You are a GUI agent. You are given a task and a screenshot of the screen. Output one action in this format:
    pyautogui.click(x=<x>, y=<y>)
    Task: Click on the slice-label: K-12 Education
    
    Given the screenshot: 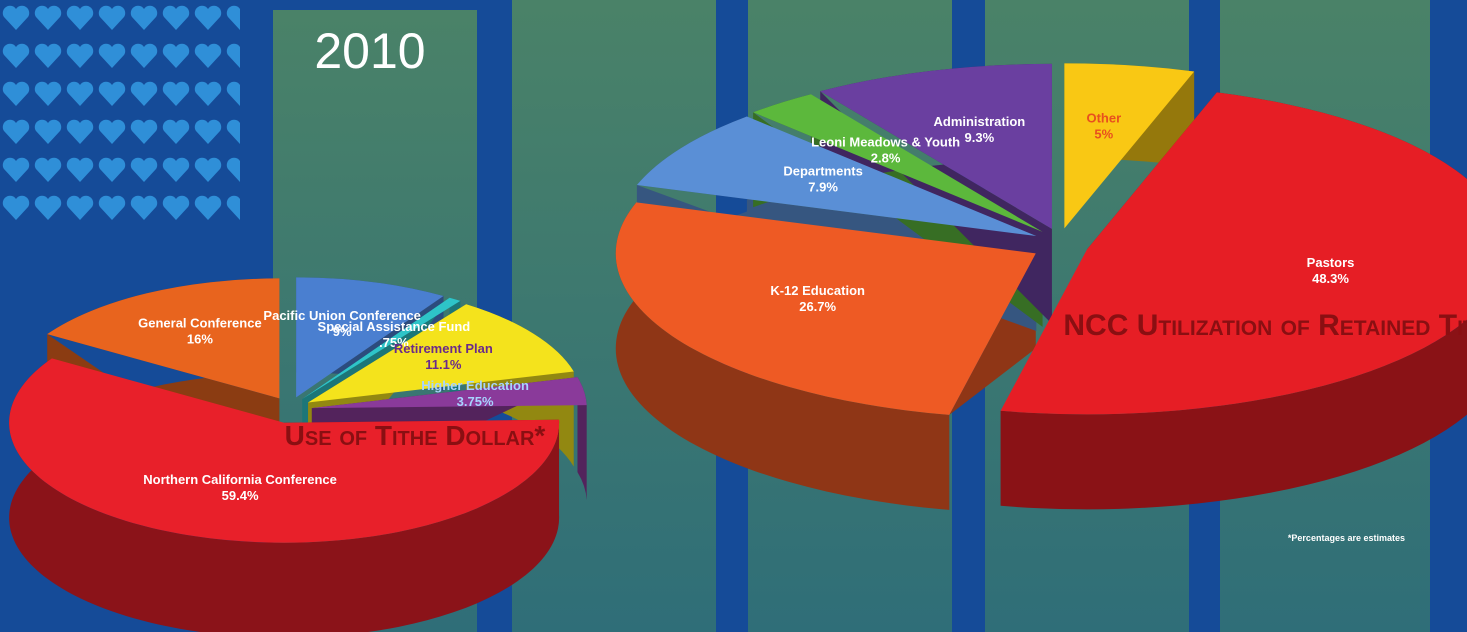 What is the action you would take?
    pyautogui.click(x=817, y=290)
    